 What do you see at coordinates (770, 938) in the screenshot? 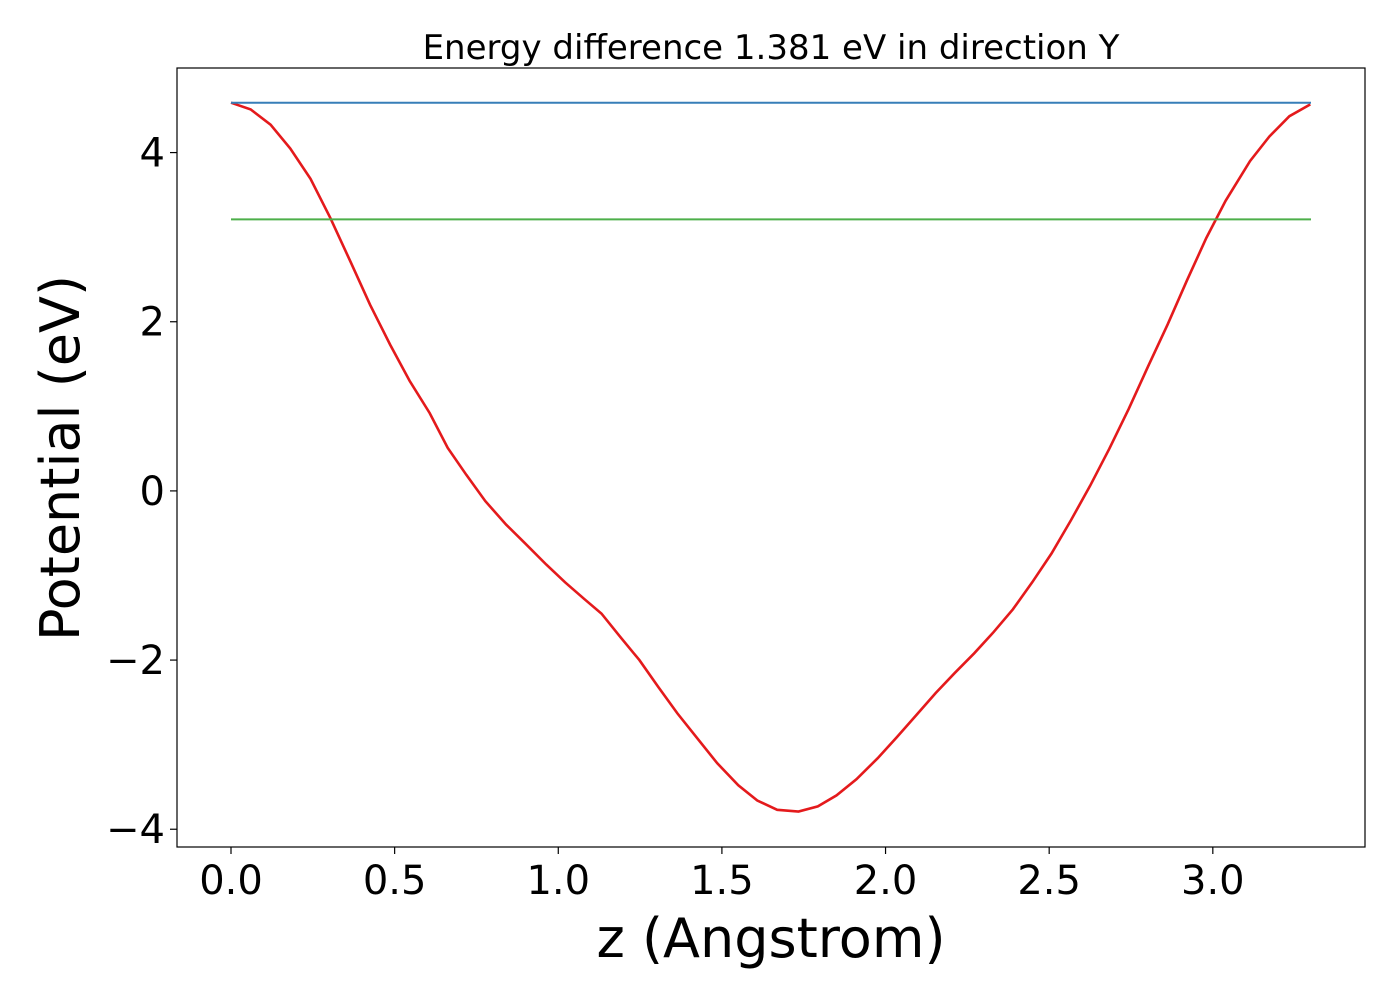
I see `x-axis-label: z (Angstrom)` at bounding box center [770, 938].